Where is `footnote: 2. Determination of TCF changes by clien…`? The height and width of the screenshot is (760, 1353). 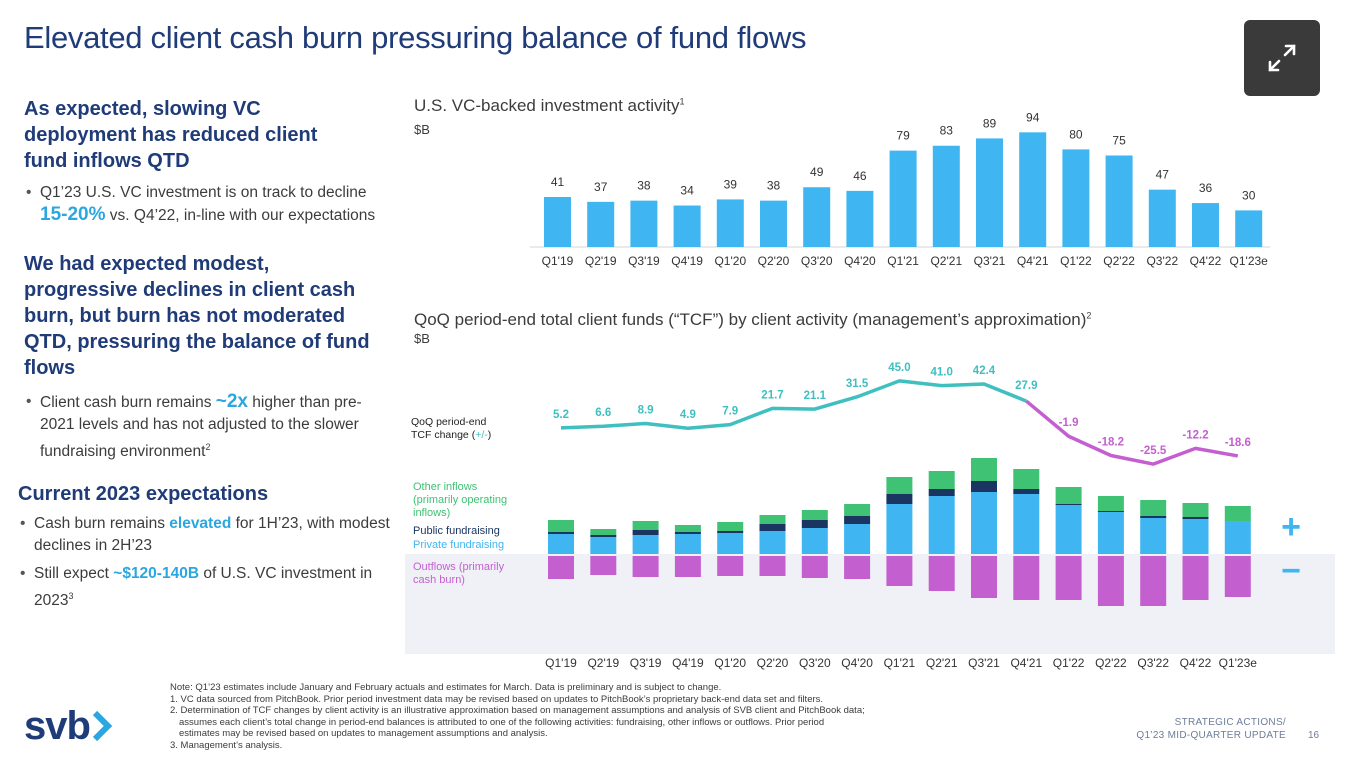
footnote: 2. Determination of TCF changes by clien… is located at coordinates (517, 710).